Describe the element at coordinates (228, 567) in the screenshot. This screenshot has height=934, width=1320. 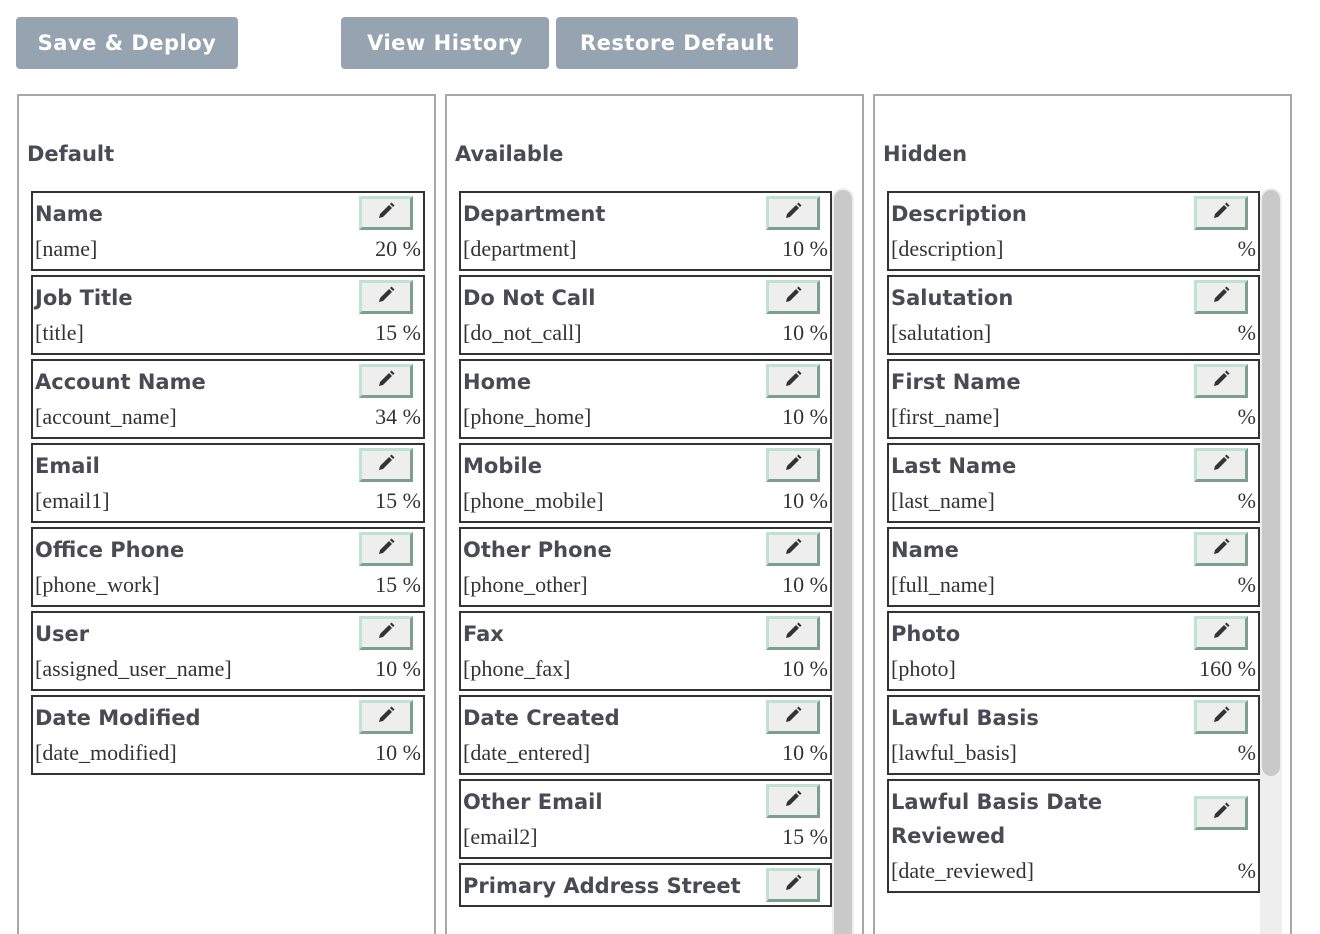
I see `field-card: Office Phone [phone_work] 15 %` at that location.